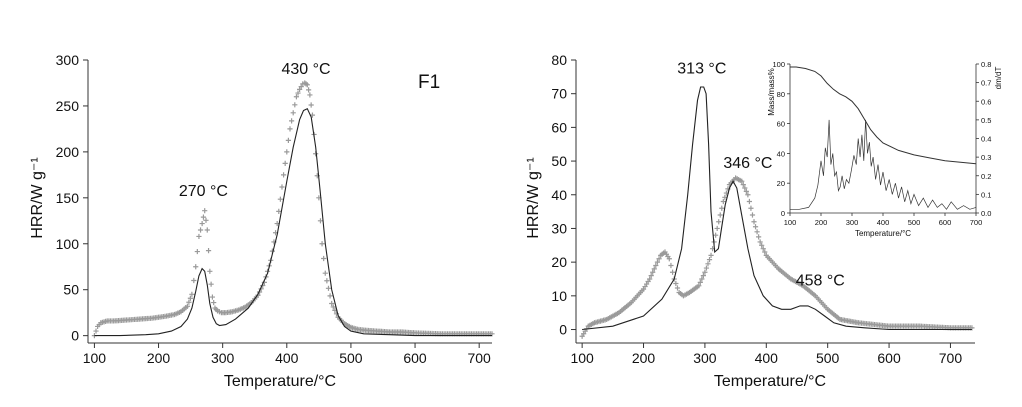 The image size is (1022, 407). Describe the element at coordinates (976, 222) in the screenshot. I see `inset-x-tick-label: 700` at that location.